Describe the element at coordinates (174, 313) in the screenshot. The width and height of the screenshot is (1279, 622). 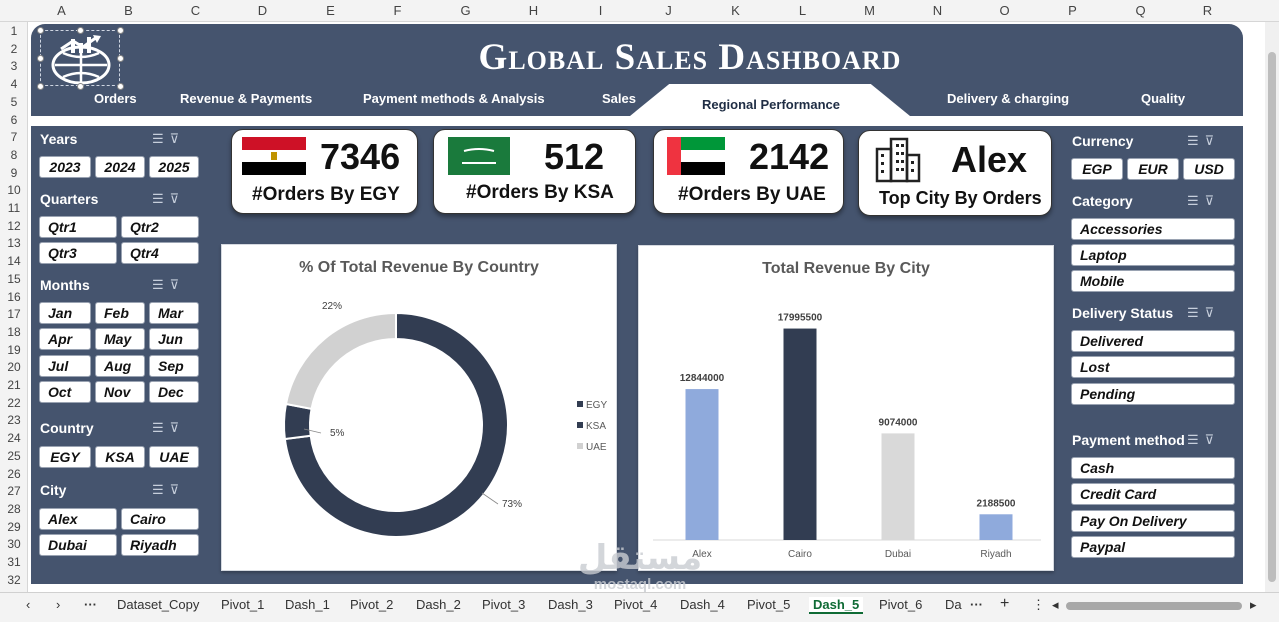
I see `slicer-month-mar: Mar` at that location.